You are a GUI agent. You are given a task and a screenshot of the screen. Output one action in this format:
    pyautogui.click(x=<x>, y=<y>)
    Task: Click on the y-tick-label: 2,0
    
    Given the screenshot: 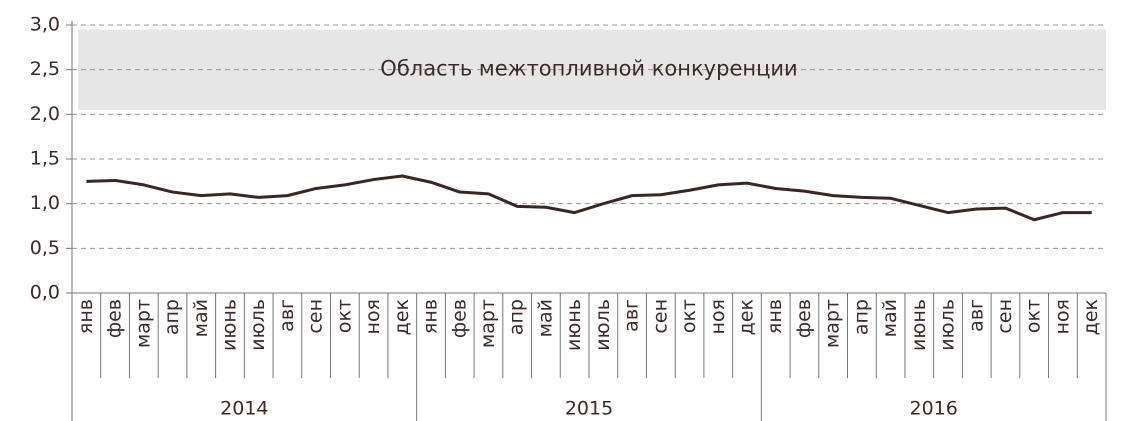 What is the action you would take?
    pyautogui.click(x=45, y=114)
    